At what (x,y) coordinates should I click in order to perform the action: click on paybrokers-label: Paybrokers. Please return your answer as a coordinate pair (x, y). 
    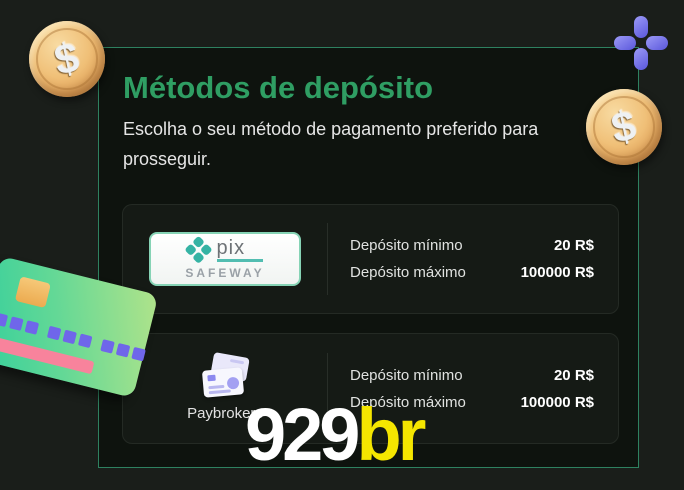
    Looking at the image, I should click on (225, 413).